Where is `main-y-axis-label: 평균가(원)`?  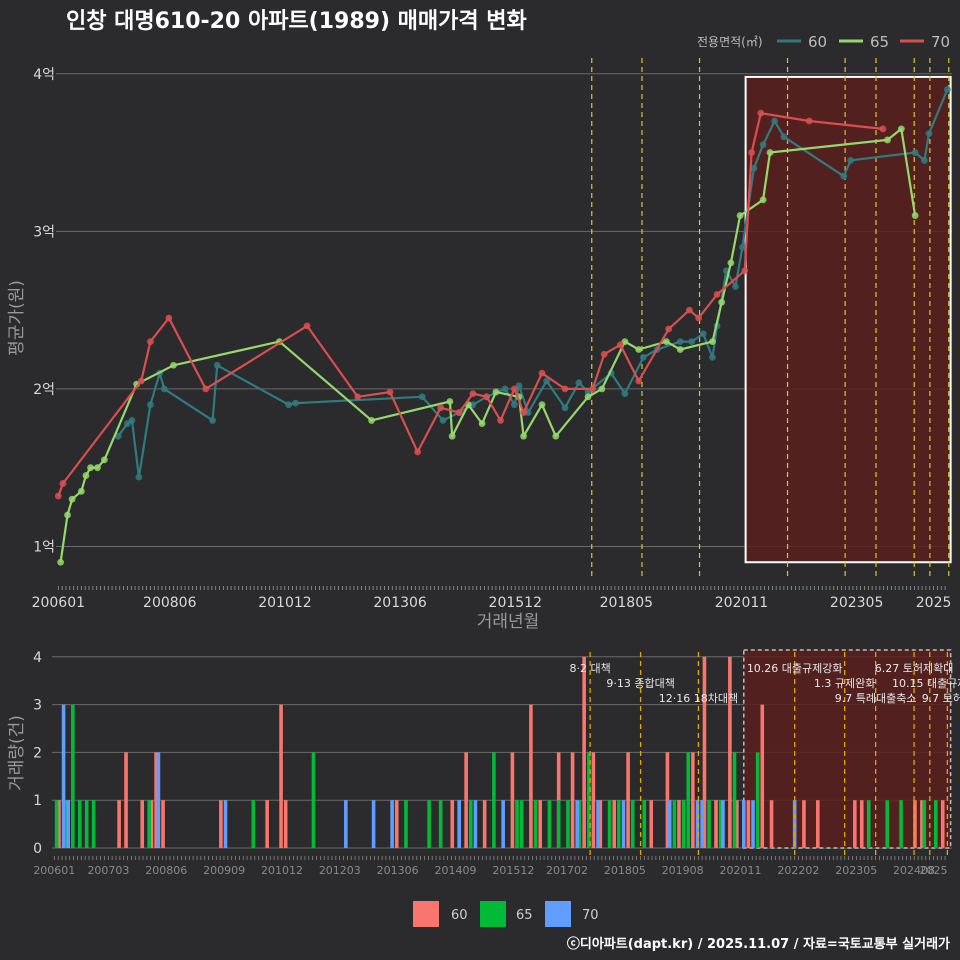 main-y-axis-label: 평균가(원) is located at coordinates (17, 318).